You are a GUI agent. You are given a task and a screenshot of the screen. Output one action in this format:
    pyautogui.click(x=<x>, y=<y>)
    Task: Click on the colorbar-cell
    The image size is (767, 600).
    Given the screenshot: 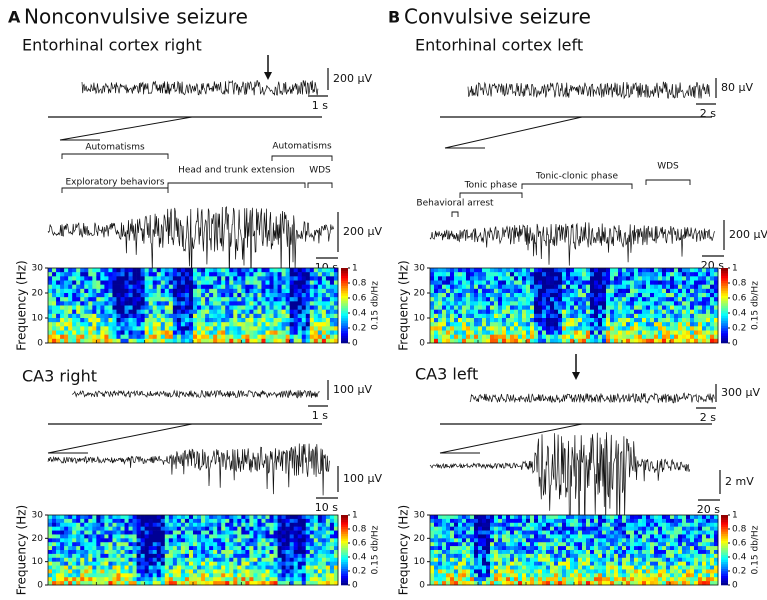 What is the action you would take?
    pyautogui.click(x=724, y=342)
    